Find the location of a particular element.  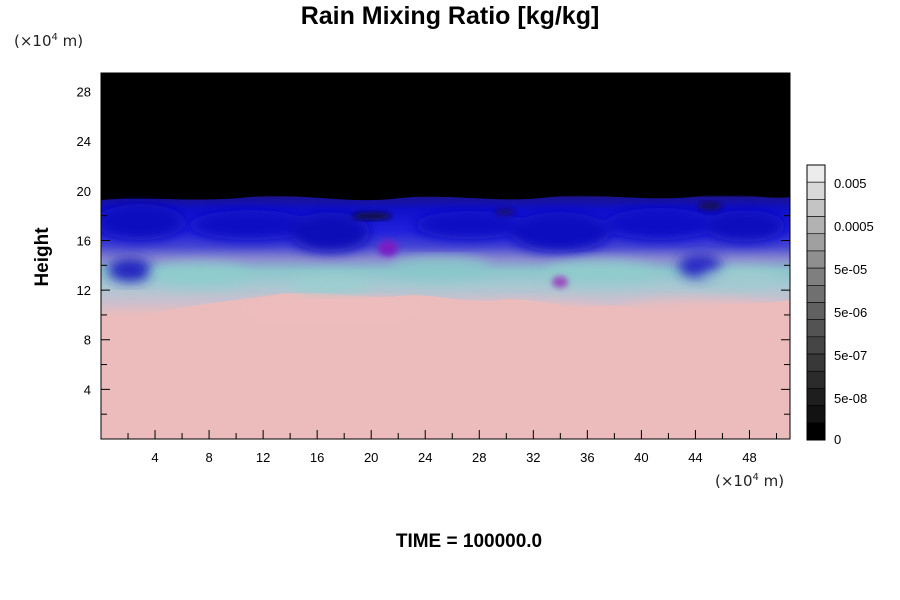

x-tick-label: 20 is located at coordinates (371, 457).